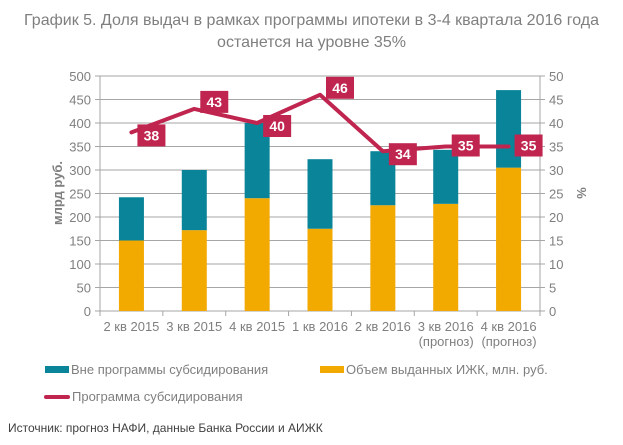 This screenshot has height=445, width=623. I want to click on x-tick-label: 1 кв 2016, so click(320, 326).